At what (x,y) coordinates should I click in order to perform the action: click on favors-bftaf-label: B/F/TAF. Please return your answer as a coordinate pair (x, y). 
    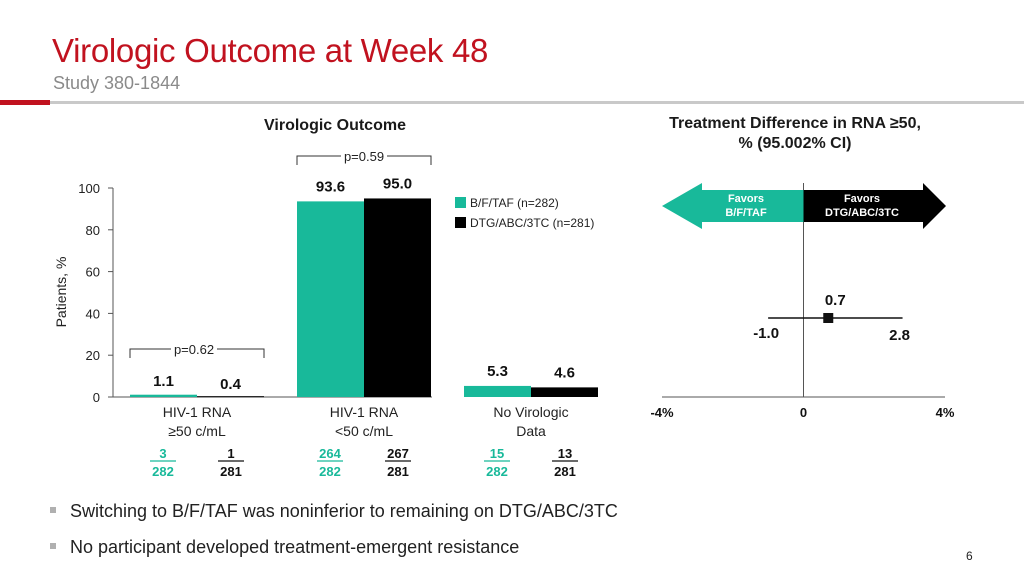
    Looking at the image, I should click on (746, 213).